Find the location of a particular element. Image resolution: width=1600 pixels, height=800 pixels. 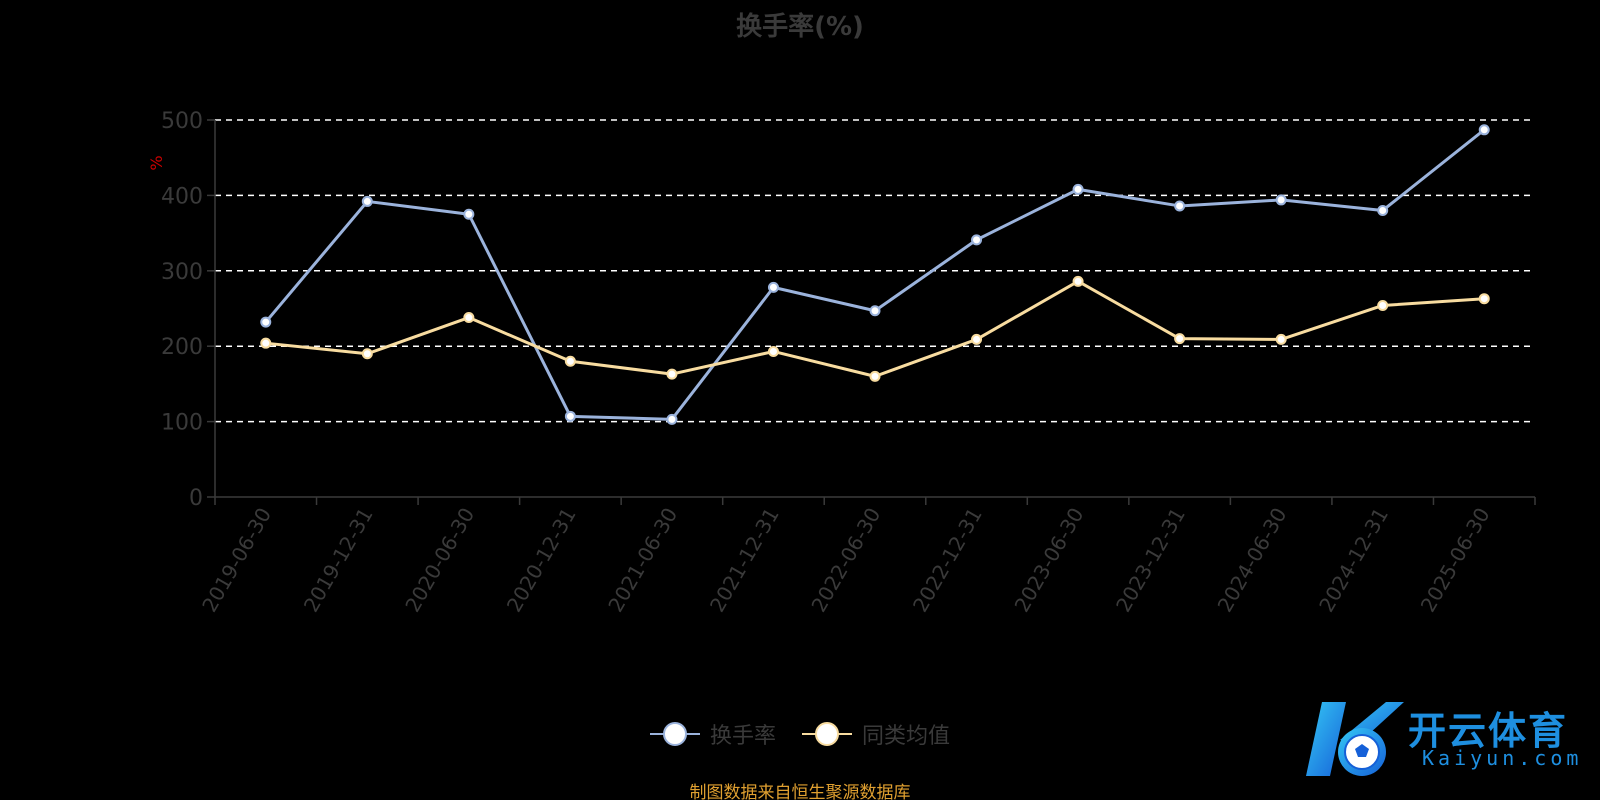

x-tick-label: 2023-06-30 is located at coordinates (1049, 560).